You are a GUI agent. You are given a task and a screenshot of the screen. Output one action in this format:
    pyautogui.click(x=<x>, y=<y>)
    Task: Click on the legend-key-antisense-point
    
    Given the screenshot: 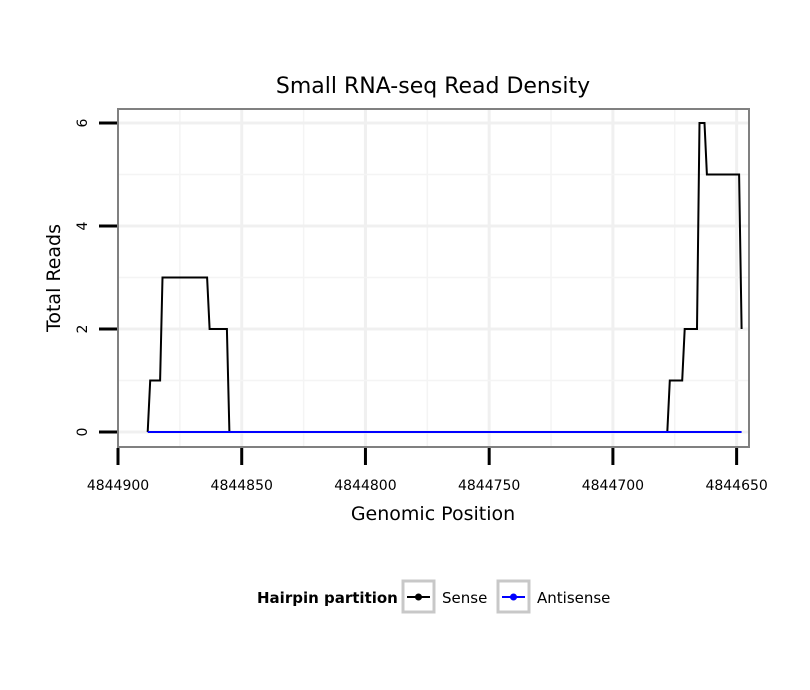 What is the action you would take?
    pyautogui.click(x=513, y=597)
    